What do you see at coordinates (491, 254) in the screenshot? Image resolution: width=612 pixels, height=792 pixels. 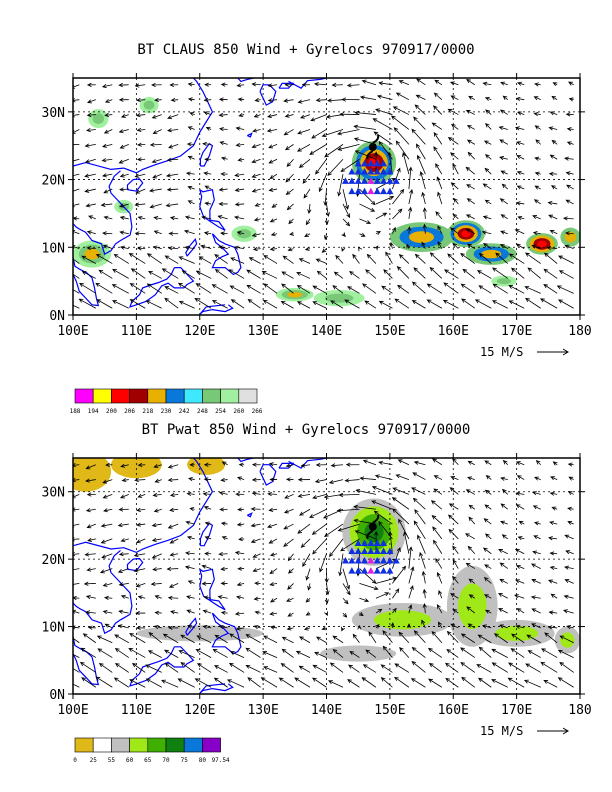 I see `field-contour` at bounding box center [491, 254].